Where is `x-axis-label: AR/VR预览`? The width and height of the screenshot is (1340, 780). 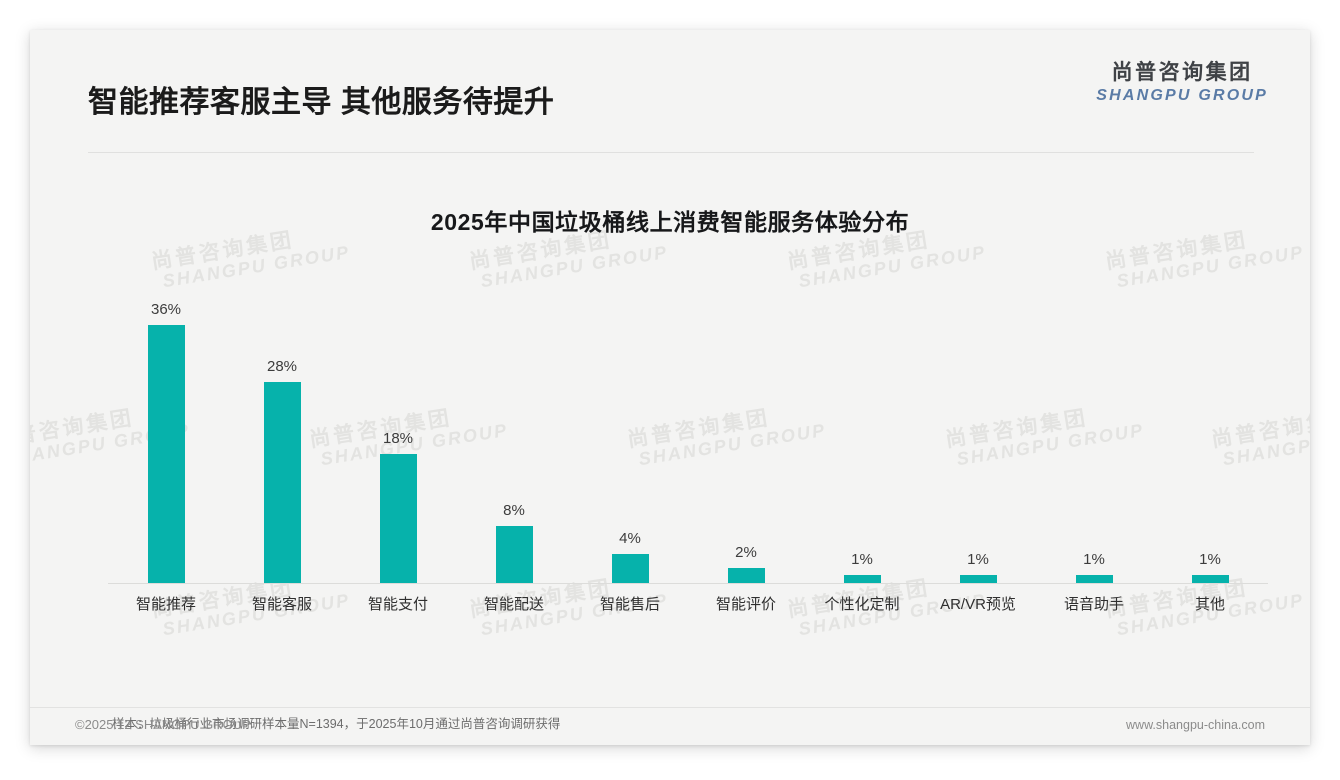
x-axis-label: AR/VR预览 is located at coordinates (978, 604).